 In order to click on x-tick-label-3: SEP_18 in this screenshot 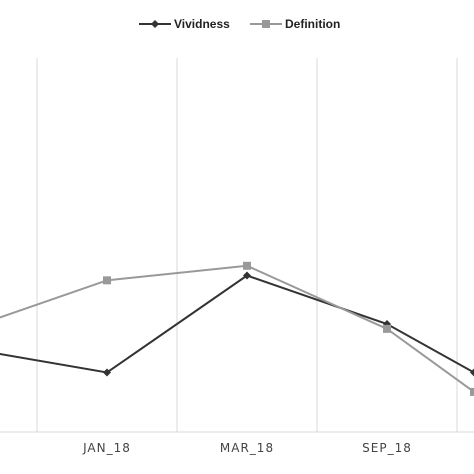, I will do `click(387, 448)`.